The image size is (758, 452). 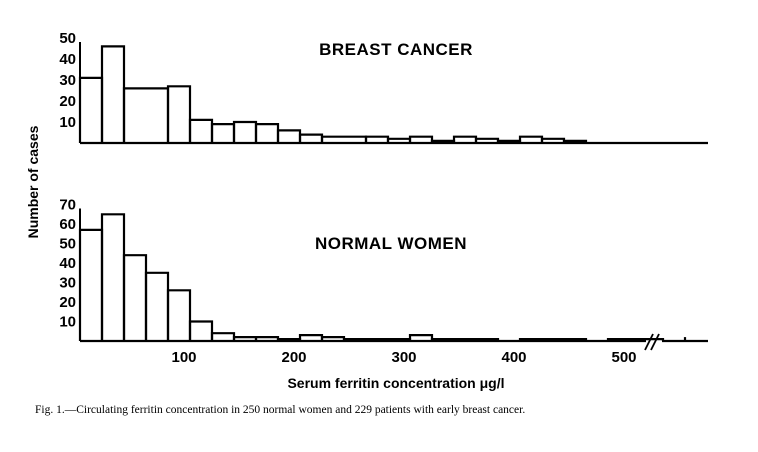 I want to click on breast-cancer-y-tick-label: 50, so click(x=67, y=38).